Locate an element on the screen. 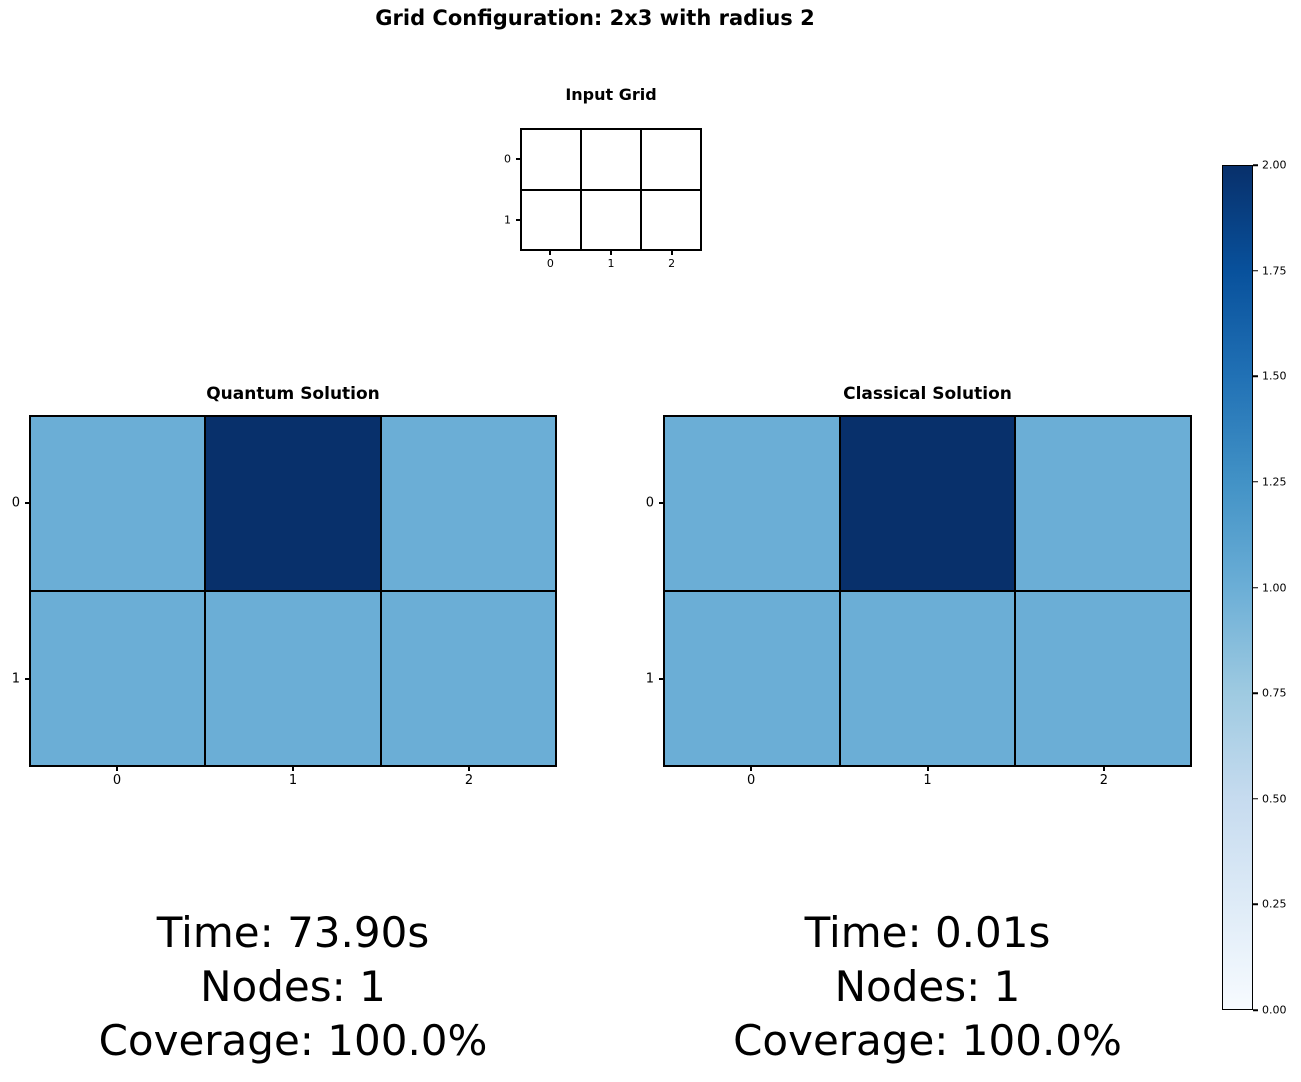 The width and height of the screenshot is (1301, 1082). quantum-nodes: Nodes: 1 is located at coordinates (293, 986).